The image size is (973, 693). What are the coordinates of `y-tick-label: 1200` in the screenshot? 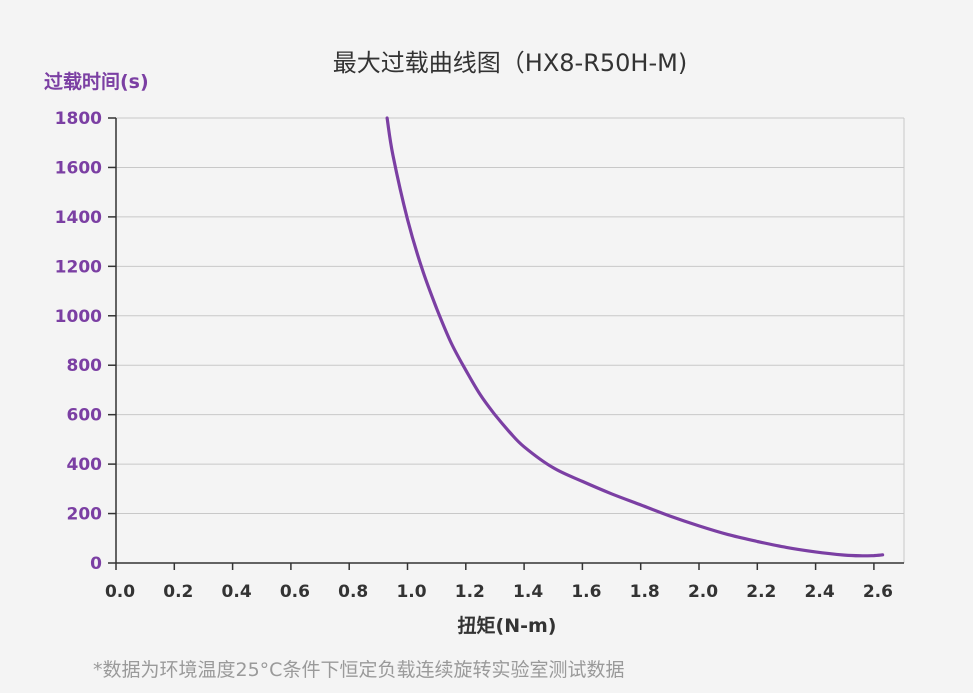 It's located at (78, 267).